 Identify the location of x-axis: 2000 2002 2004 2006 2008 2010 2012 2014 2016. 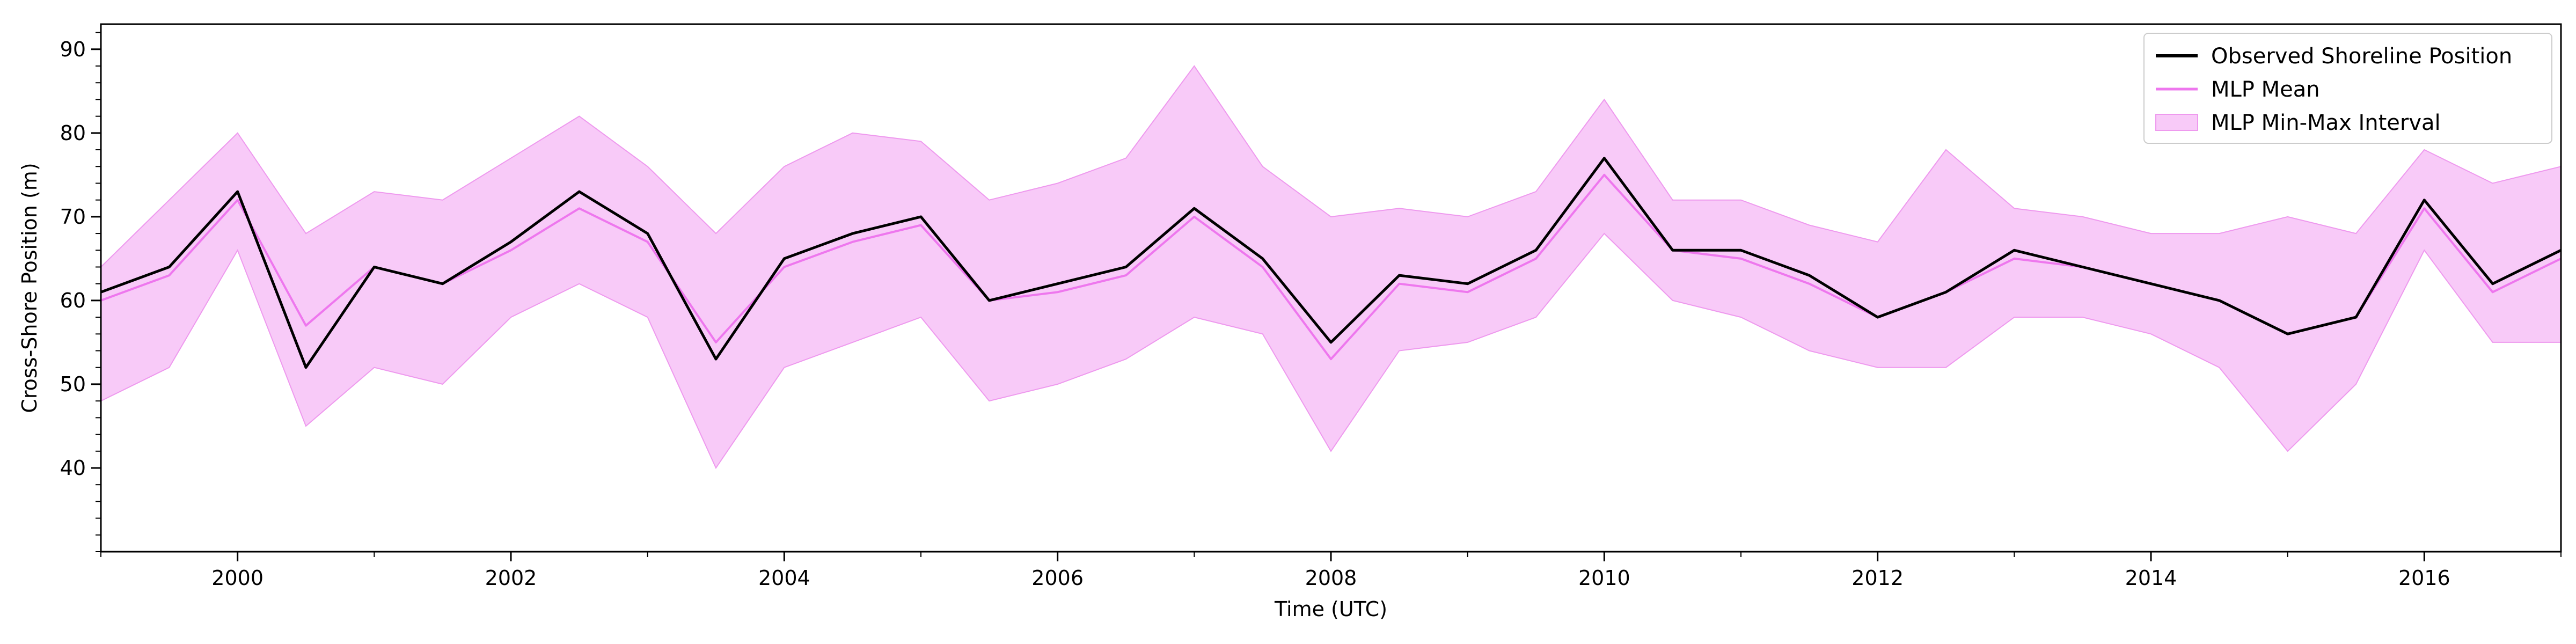
(1331, 571).